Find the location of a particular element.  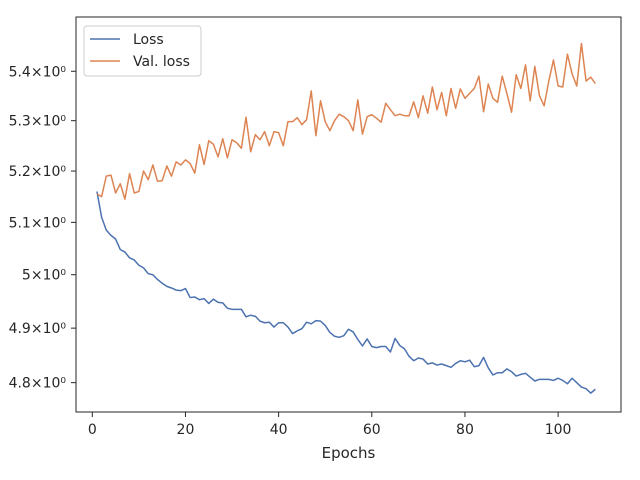

y-tick-label: 4.8×10⁰ is located at coordinates (38, 384).